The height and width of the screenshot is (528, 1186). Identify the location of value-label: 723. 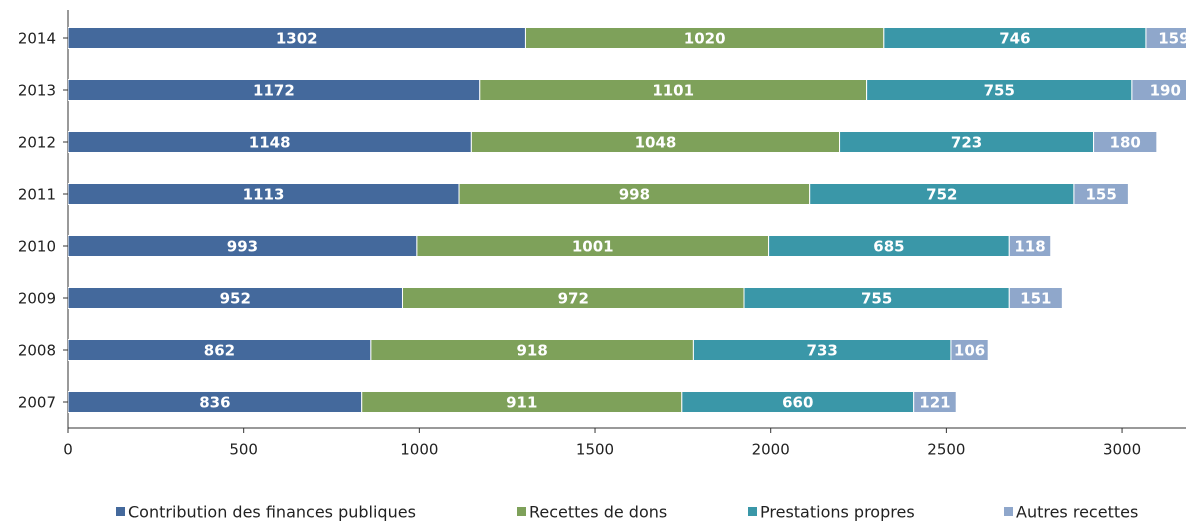
(966, 143).